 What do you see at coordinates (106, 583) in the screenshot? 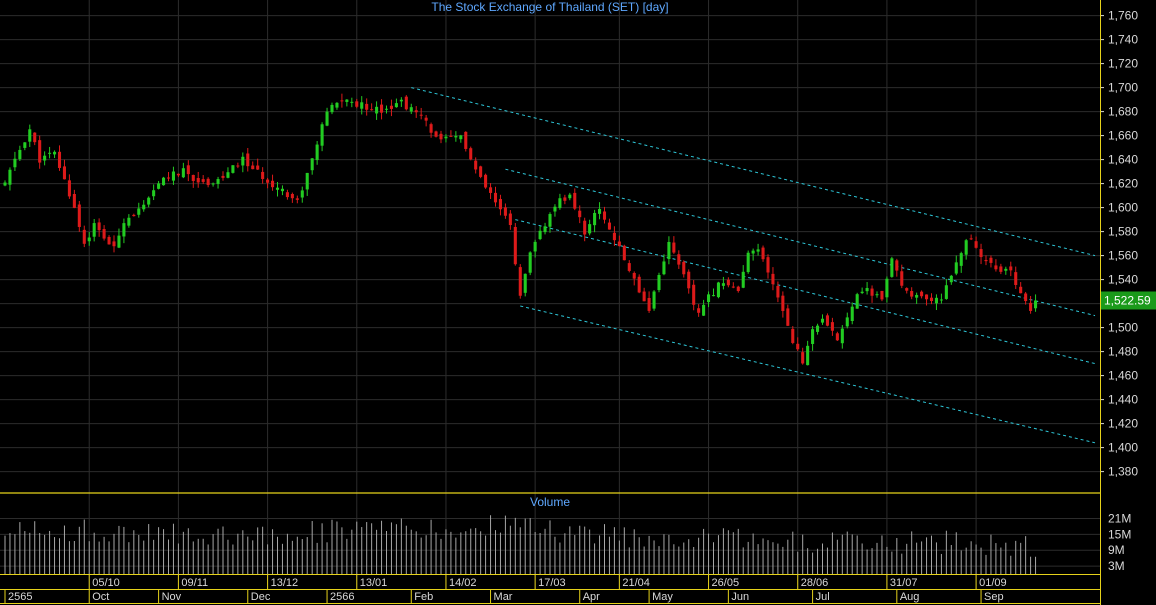
I see `date-label: 05/10` at bounding box center [106, 583].